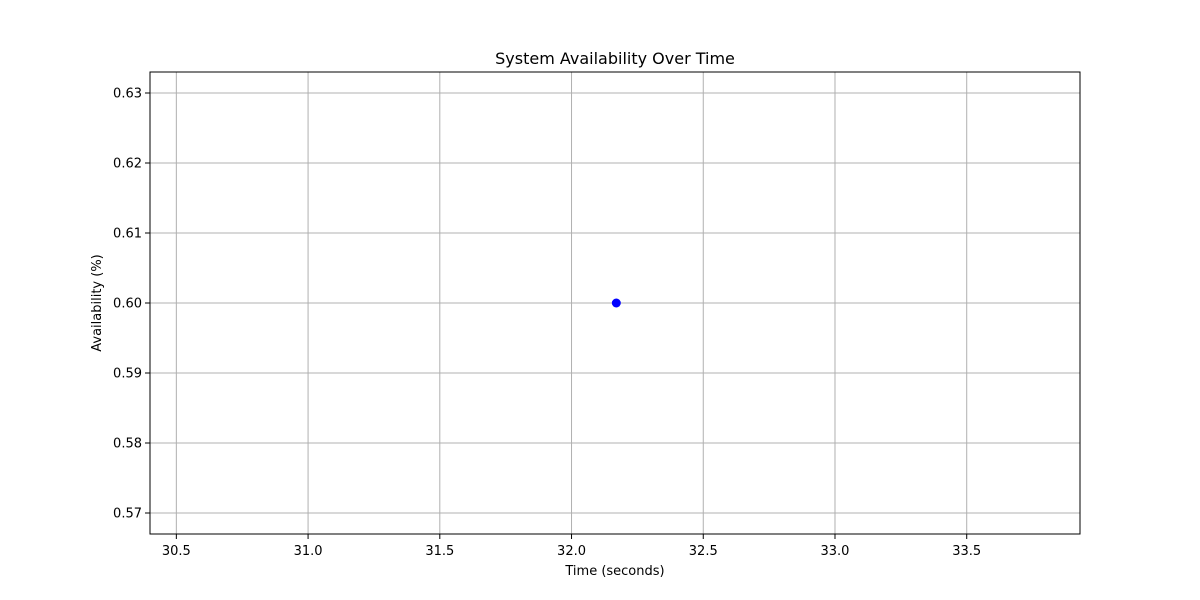  I want to click on x-axis: 30.5 31.0 31.5 32.0 32.5 33.0 33.5, so click(571, 546).